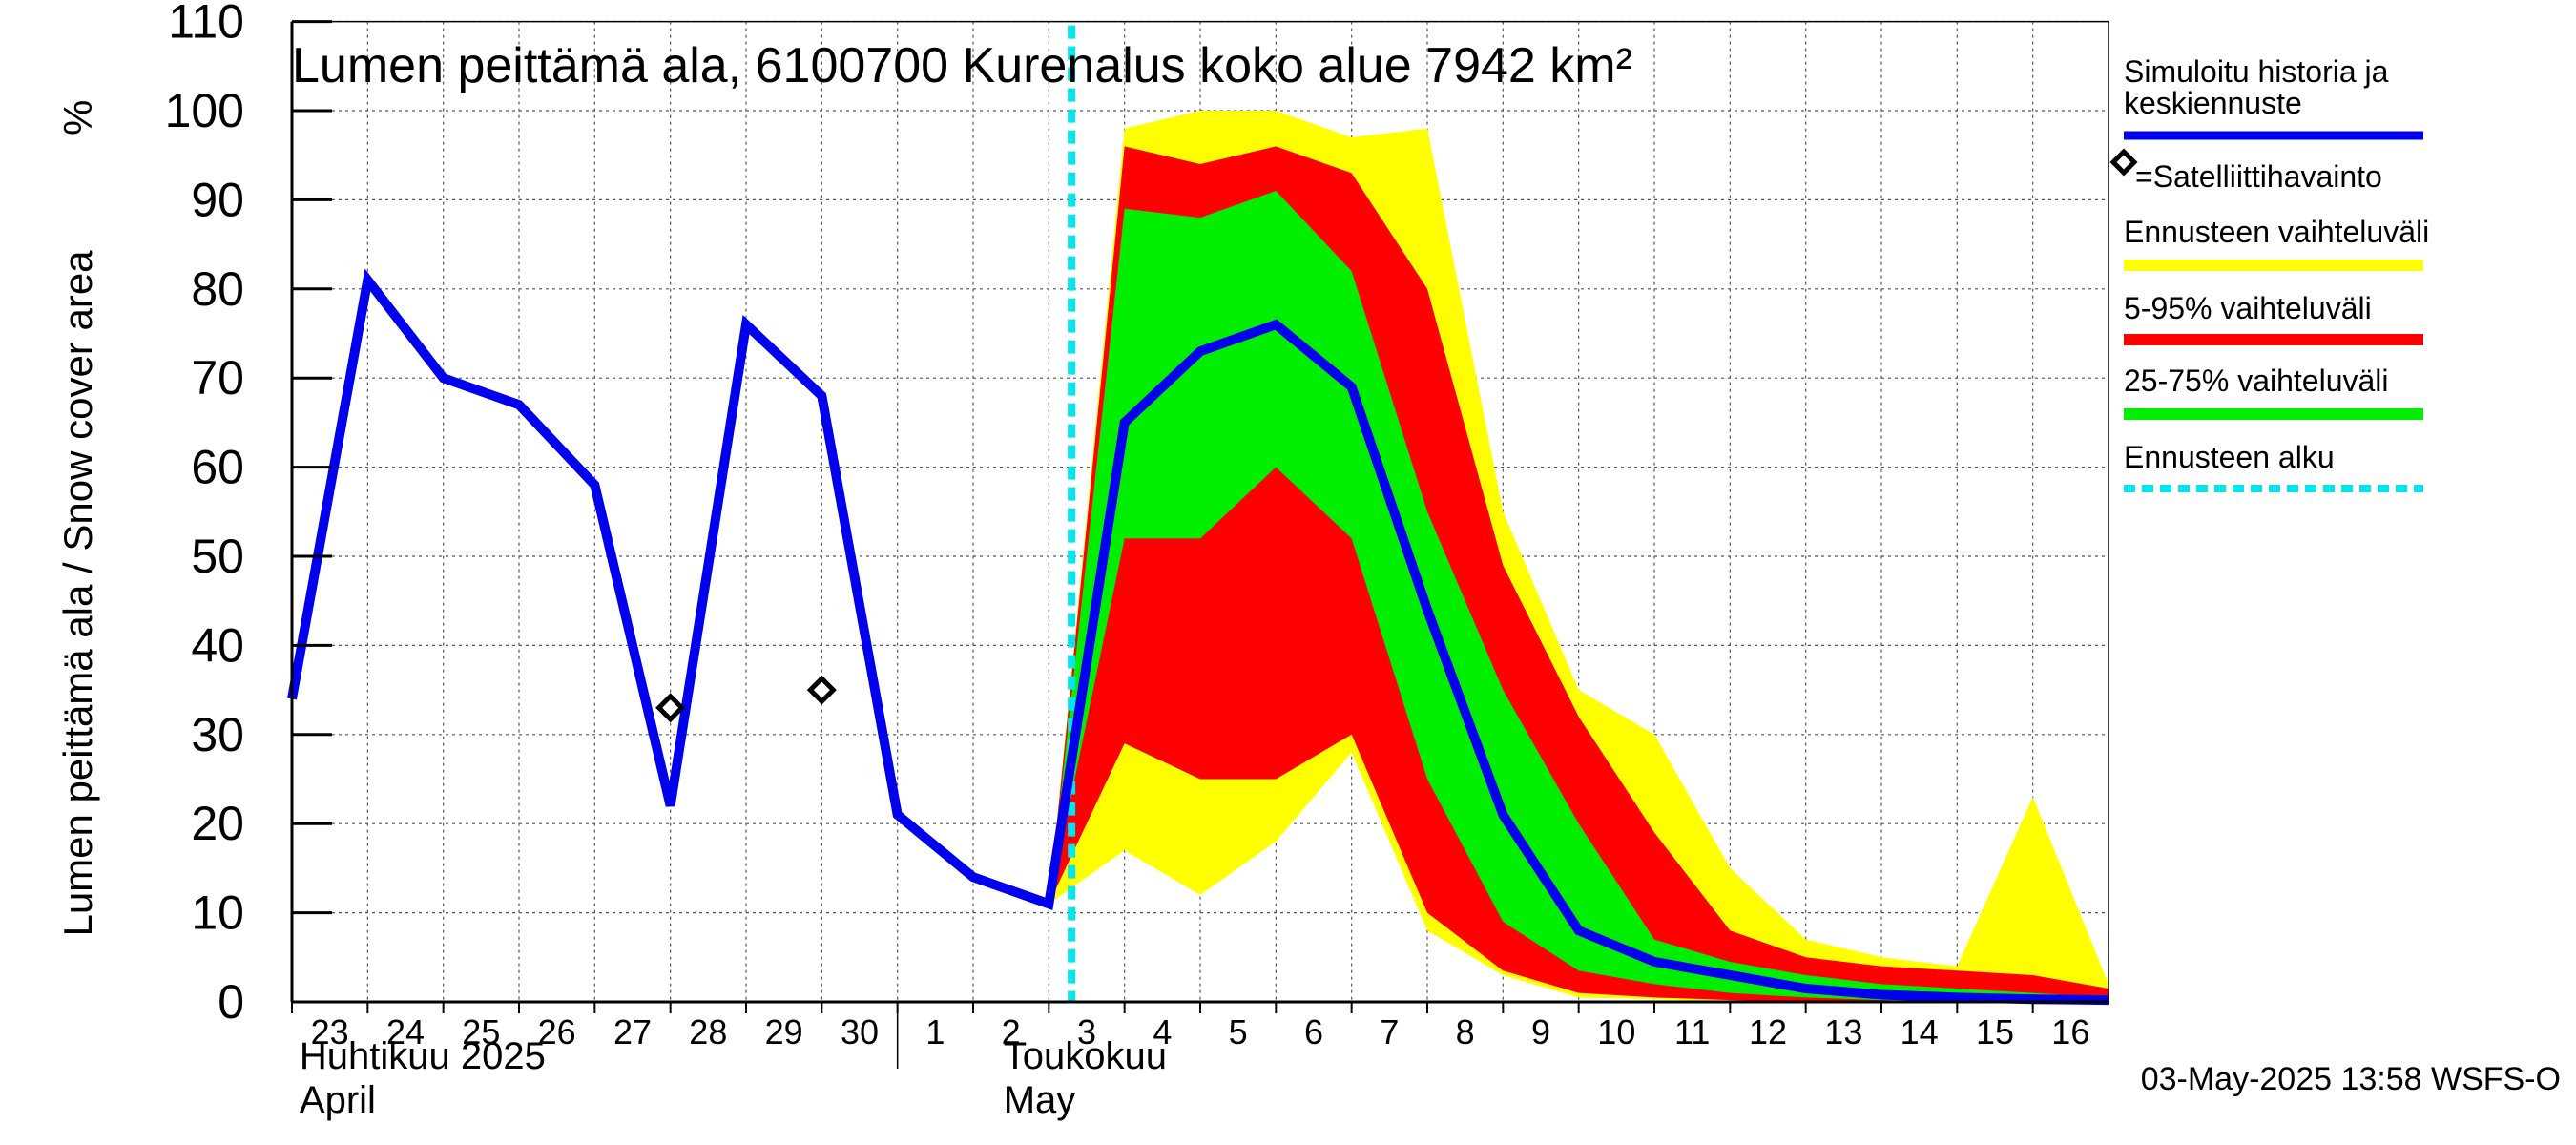  Describe the element at coordinates (217, 913) in the screenshot. I see `y-tick-label: 10` at that location.